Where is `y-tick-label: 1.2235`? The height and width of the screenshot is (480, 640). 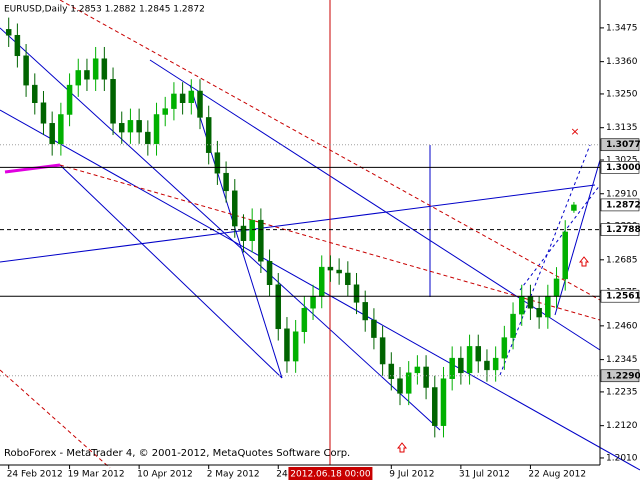
y-tick-label: 1.2235 is located at coordinates (622, 392).